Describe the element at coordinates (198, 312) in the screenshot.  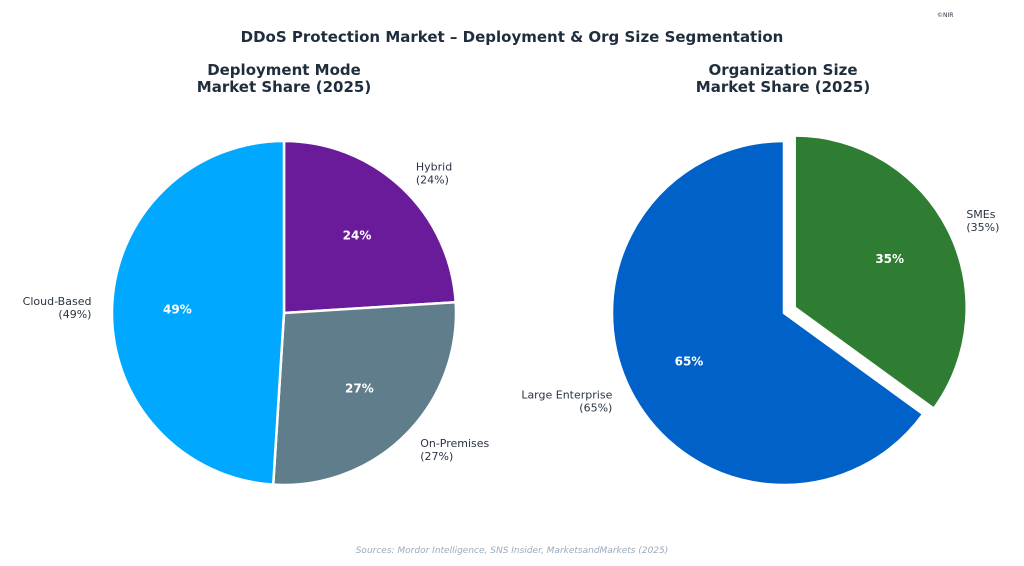
I see `deployment-slice-cloud-based` at that location.